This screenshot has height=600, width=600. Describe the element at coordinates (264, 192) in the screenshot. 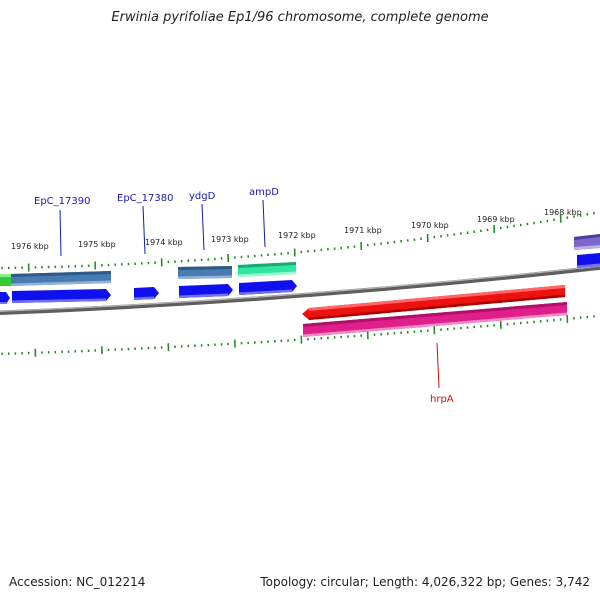

I see `gene-label-ampd: ampD` at that location.